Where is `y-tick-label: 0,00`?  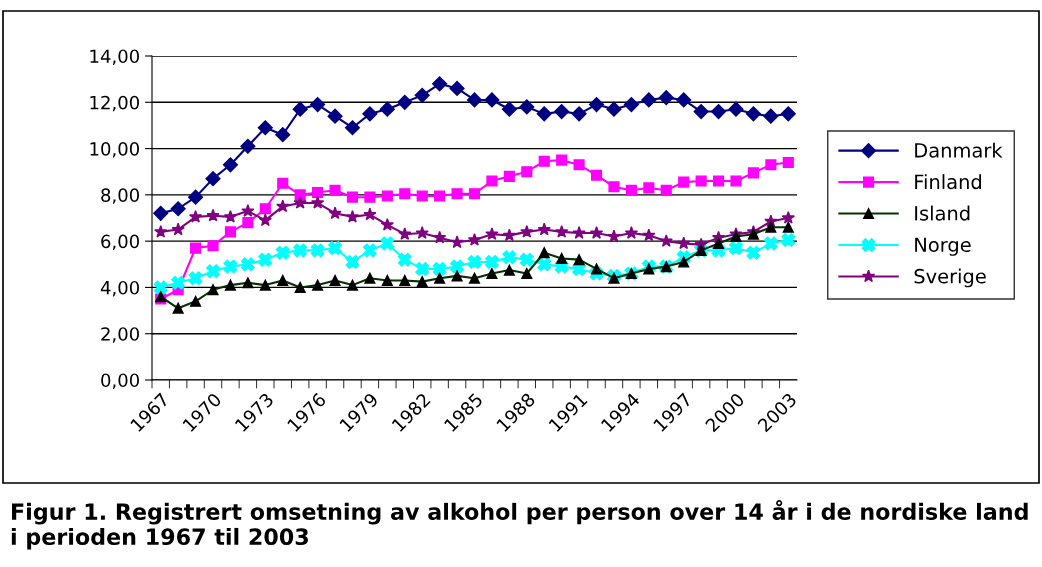
y-tick-label: 0,00 is located at coordinates (120, 381).